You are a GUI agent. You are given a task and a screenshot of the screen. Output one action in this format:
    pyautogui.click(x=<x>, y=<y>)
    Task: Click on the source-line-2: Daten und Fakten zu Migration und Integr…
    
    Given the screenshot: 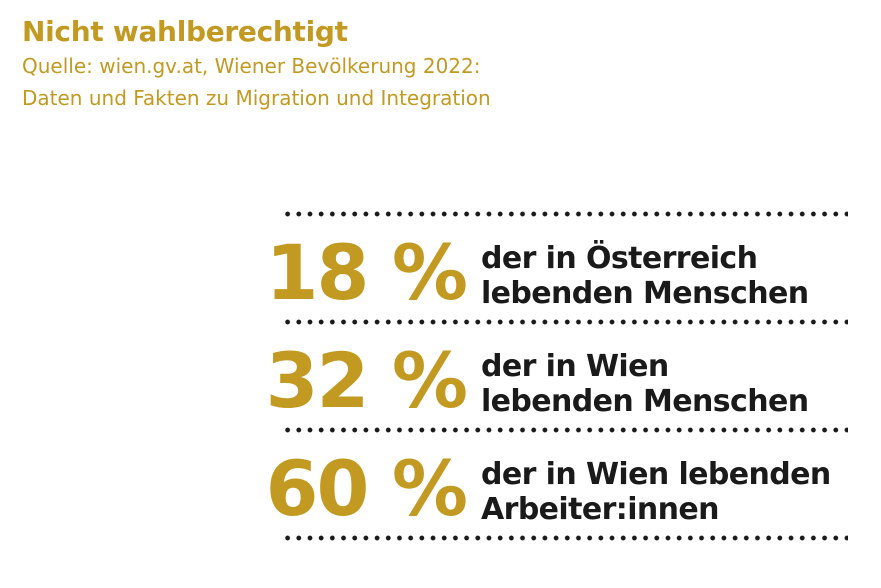 What is the action you would take?
    pyautogui.click(x=256, y=98)
    